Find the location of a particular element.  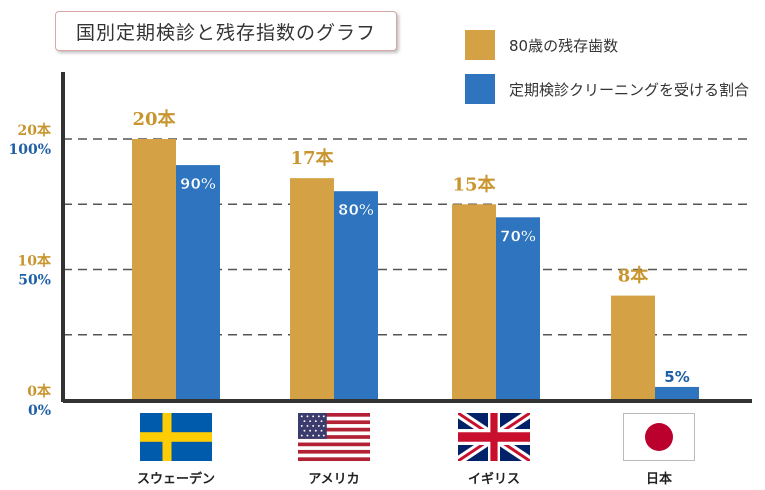

tick-left-1: 10本 is located at coordinates (35, 261).